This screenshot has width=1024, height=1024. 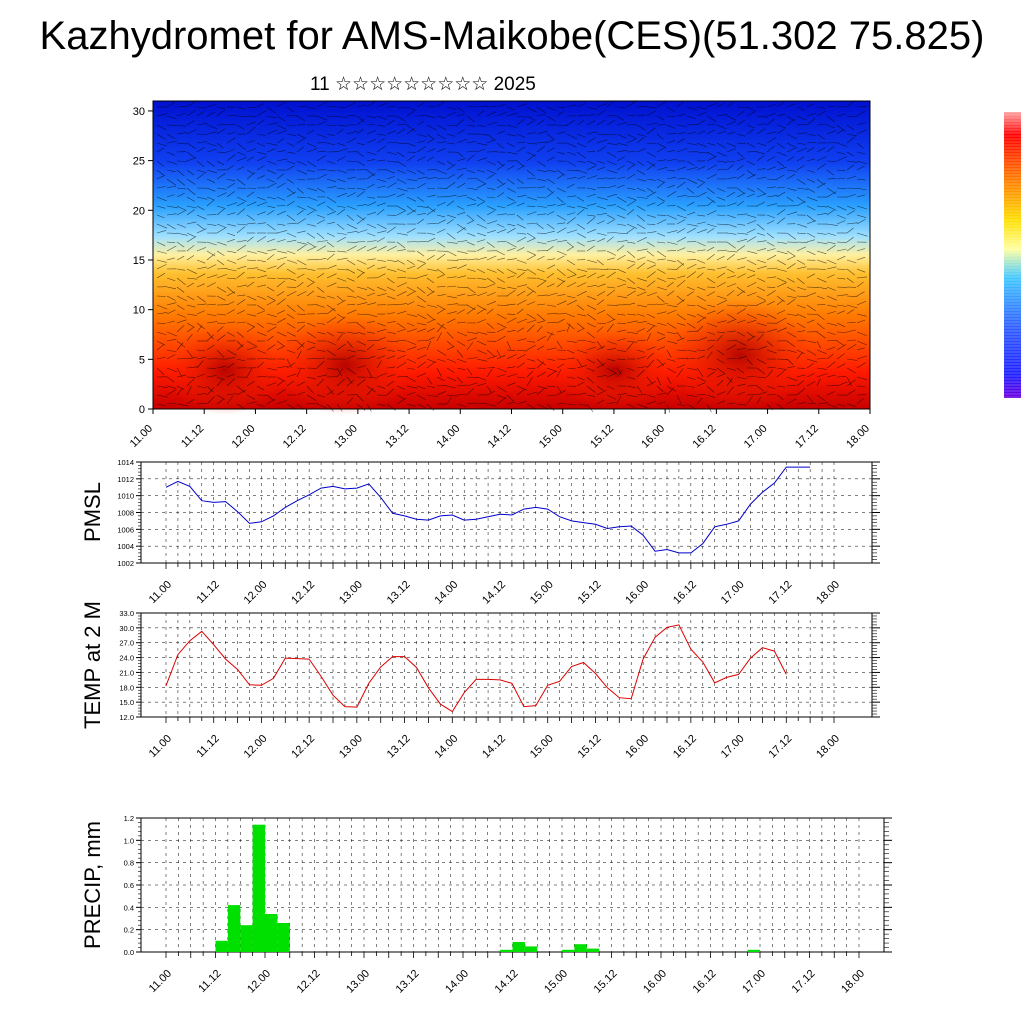 What do you see at coordinates (653, 437) in the screenshot?
I see `section-x-tick-label: 16.00` at bounding box center [653, 437].